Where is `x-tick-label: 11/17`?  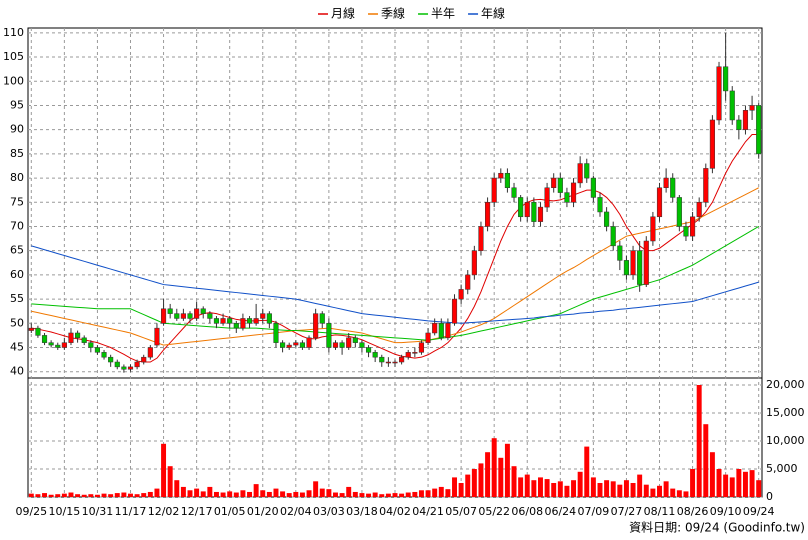
x-tick-label: 11/17 is located at coordinates (131, 511).